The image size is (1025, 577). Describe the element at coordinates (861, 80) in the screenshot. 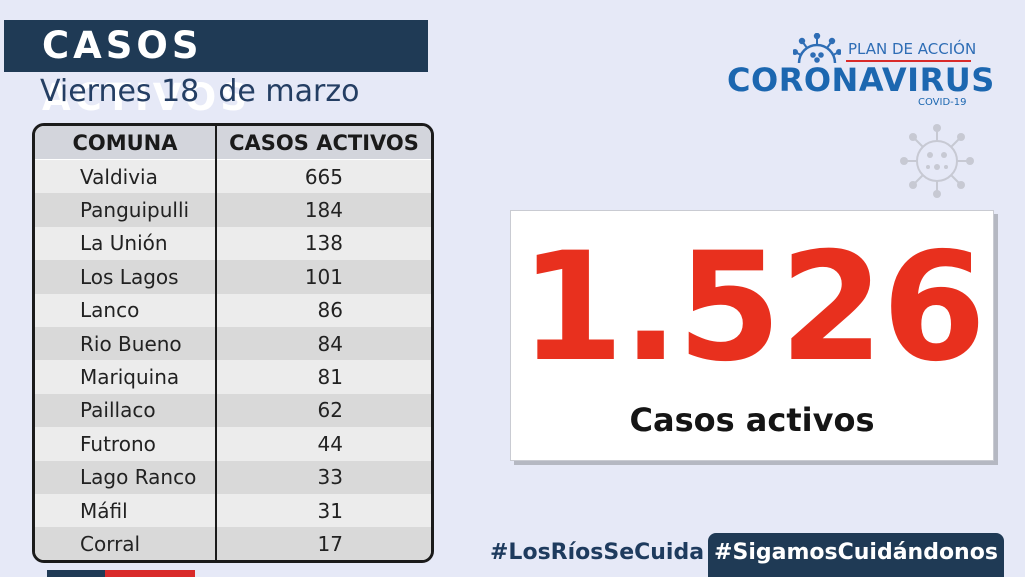

I see `logo-coronavirus-text: CORONAVIRUS` at that location.